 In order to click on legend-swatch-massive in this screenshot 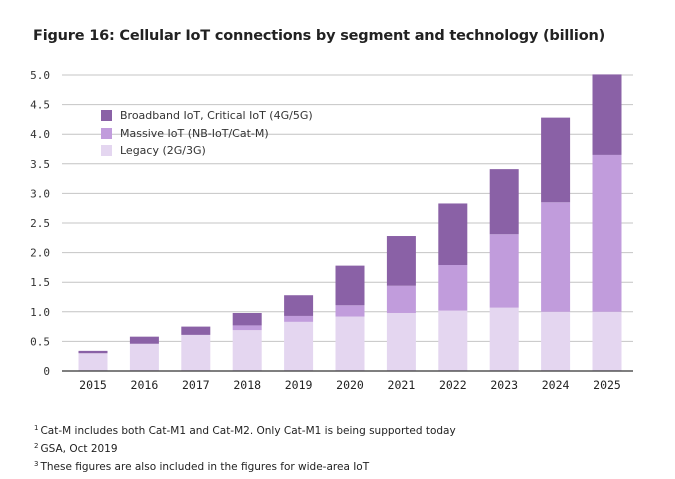, I will do `click(106, 133)`.